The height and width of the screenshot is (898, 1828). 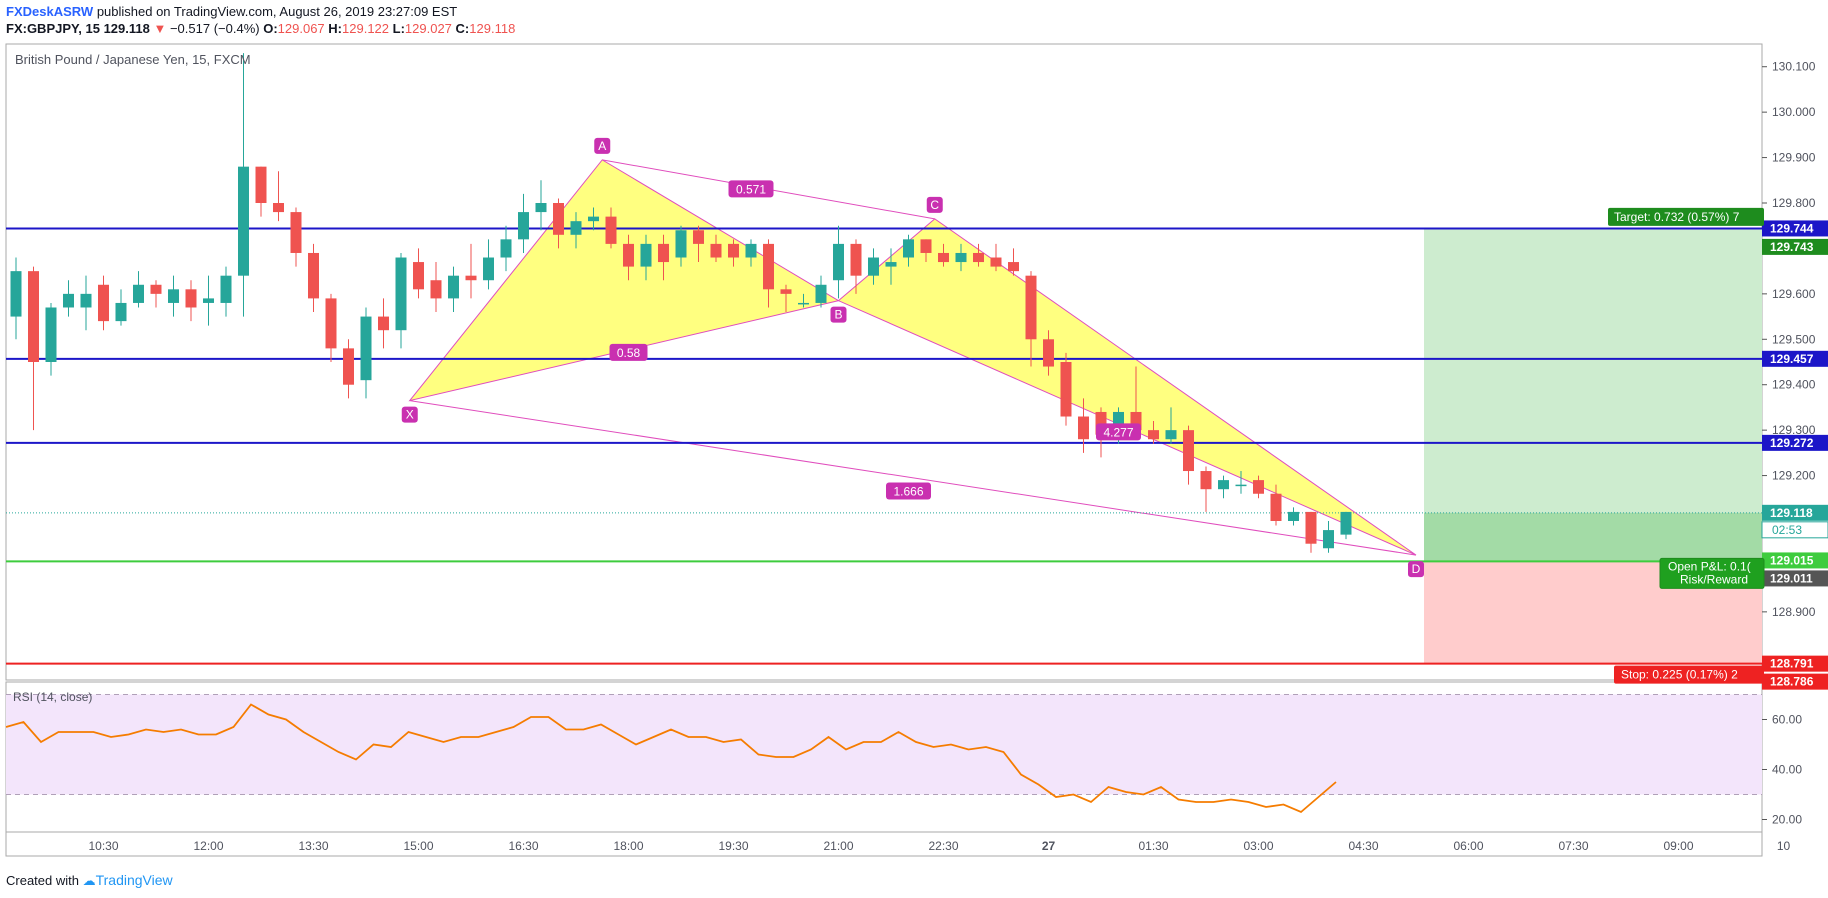 I want to click on price-tick-label: 129.500, so click(x=1794, y=339).